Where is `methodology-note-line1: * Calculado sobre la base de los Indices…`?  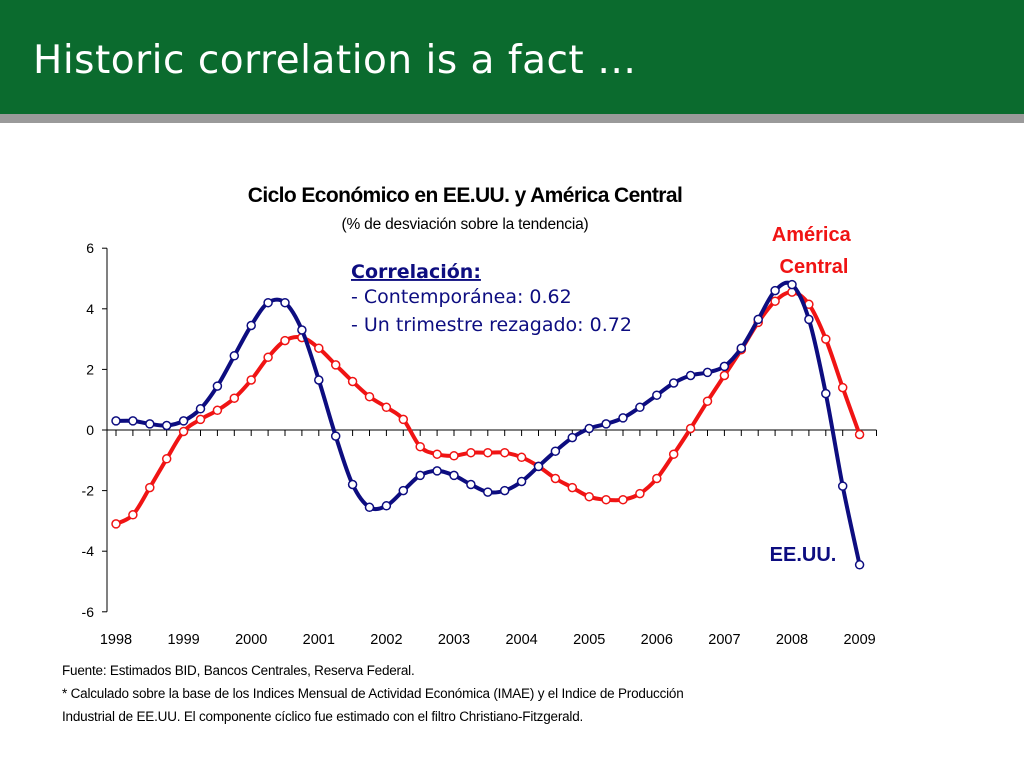
methodology-note-line1: * Calculado sobre la base de los Indices… is located at coordinates (373, 693).